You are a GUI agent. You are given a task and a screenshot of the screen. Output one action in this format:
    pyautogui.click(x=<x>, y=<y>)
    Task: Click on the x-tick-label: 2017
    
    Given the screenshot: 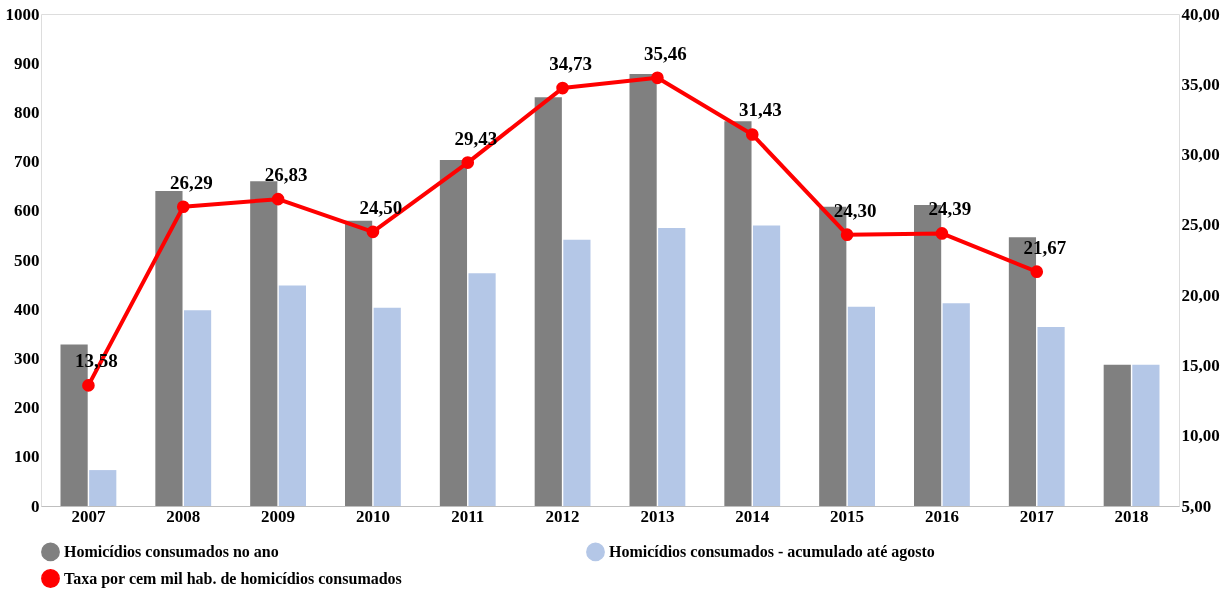 What is the action you would take?
    pyautogui.click(x=1037, y=516)
    